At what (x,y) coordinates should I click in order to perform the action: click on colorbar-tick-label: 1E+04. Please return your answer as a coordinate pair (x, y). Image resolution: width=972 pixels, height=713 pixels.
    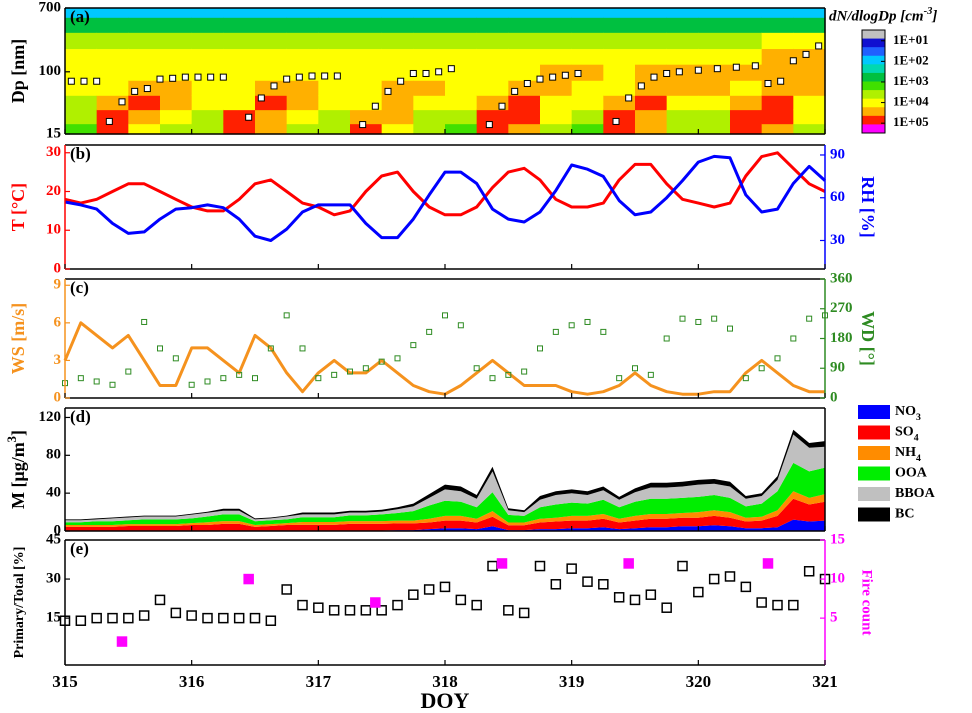
    Looking at the image, I should click on (911, 101).